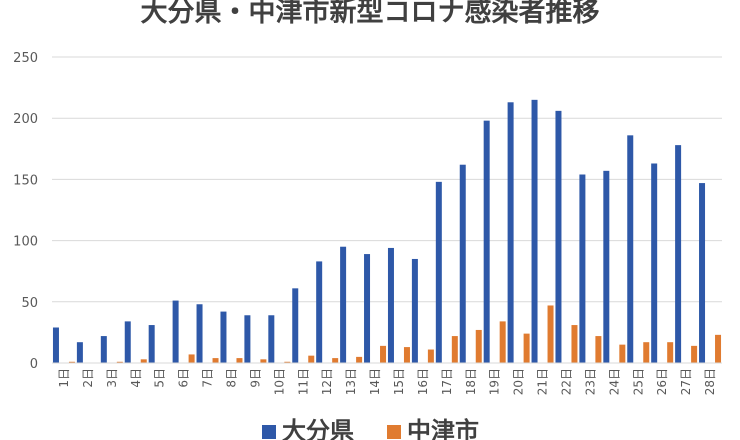  What do you see at coordinates (29, 303) in the screenshot?
I see `y-tick-label: 50` at bounding box center [29, 303].